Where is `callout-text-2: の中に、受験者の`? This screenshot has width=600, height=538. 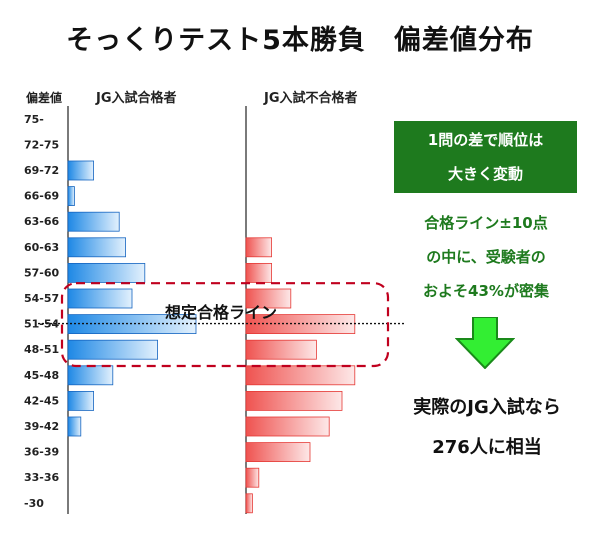 callout-text-2: の中に、受験者の is located at coordinates (486, 257).